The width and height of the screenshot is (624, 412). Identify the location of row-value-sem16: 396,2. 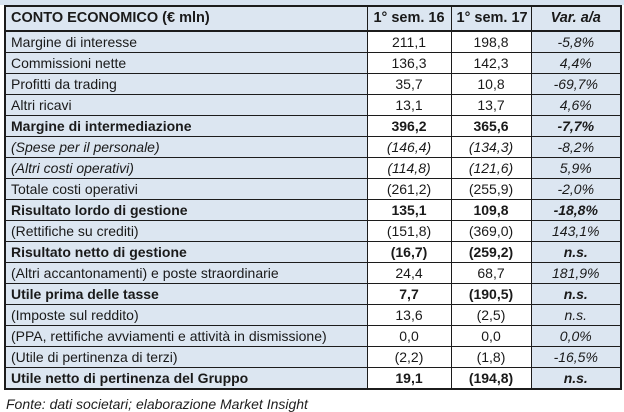
(409, 126).